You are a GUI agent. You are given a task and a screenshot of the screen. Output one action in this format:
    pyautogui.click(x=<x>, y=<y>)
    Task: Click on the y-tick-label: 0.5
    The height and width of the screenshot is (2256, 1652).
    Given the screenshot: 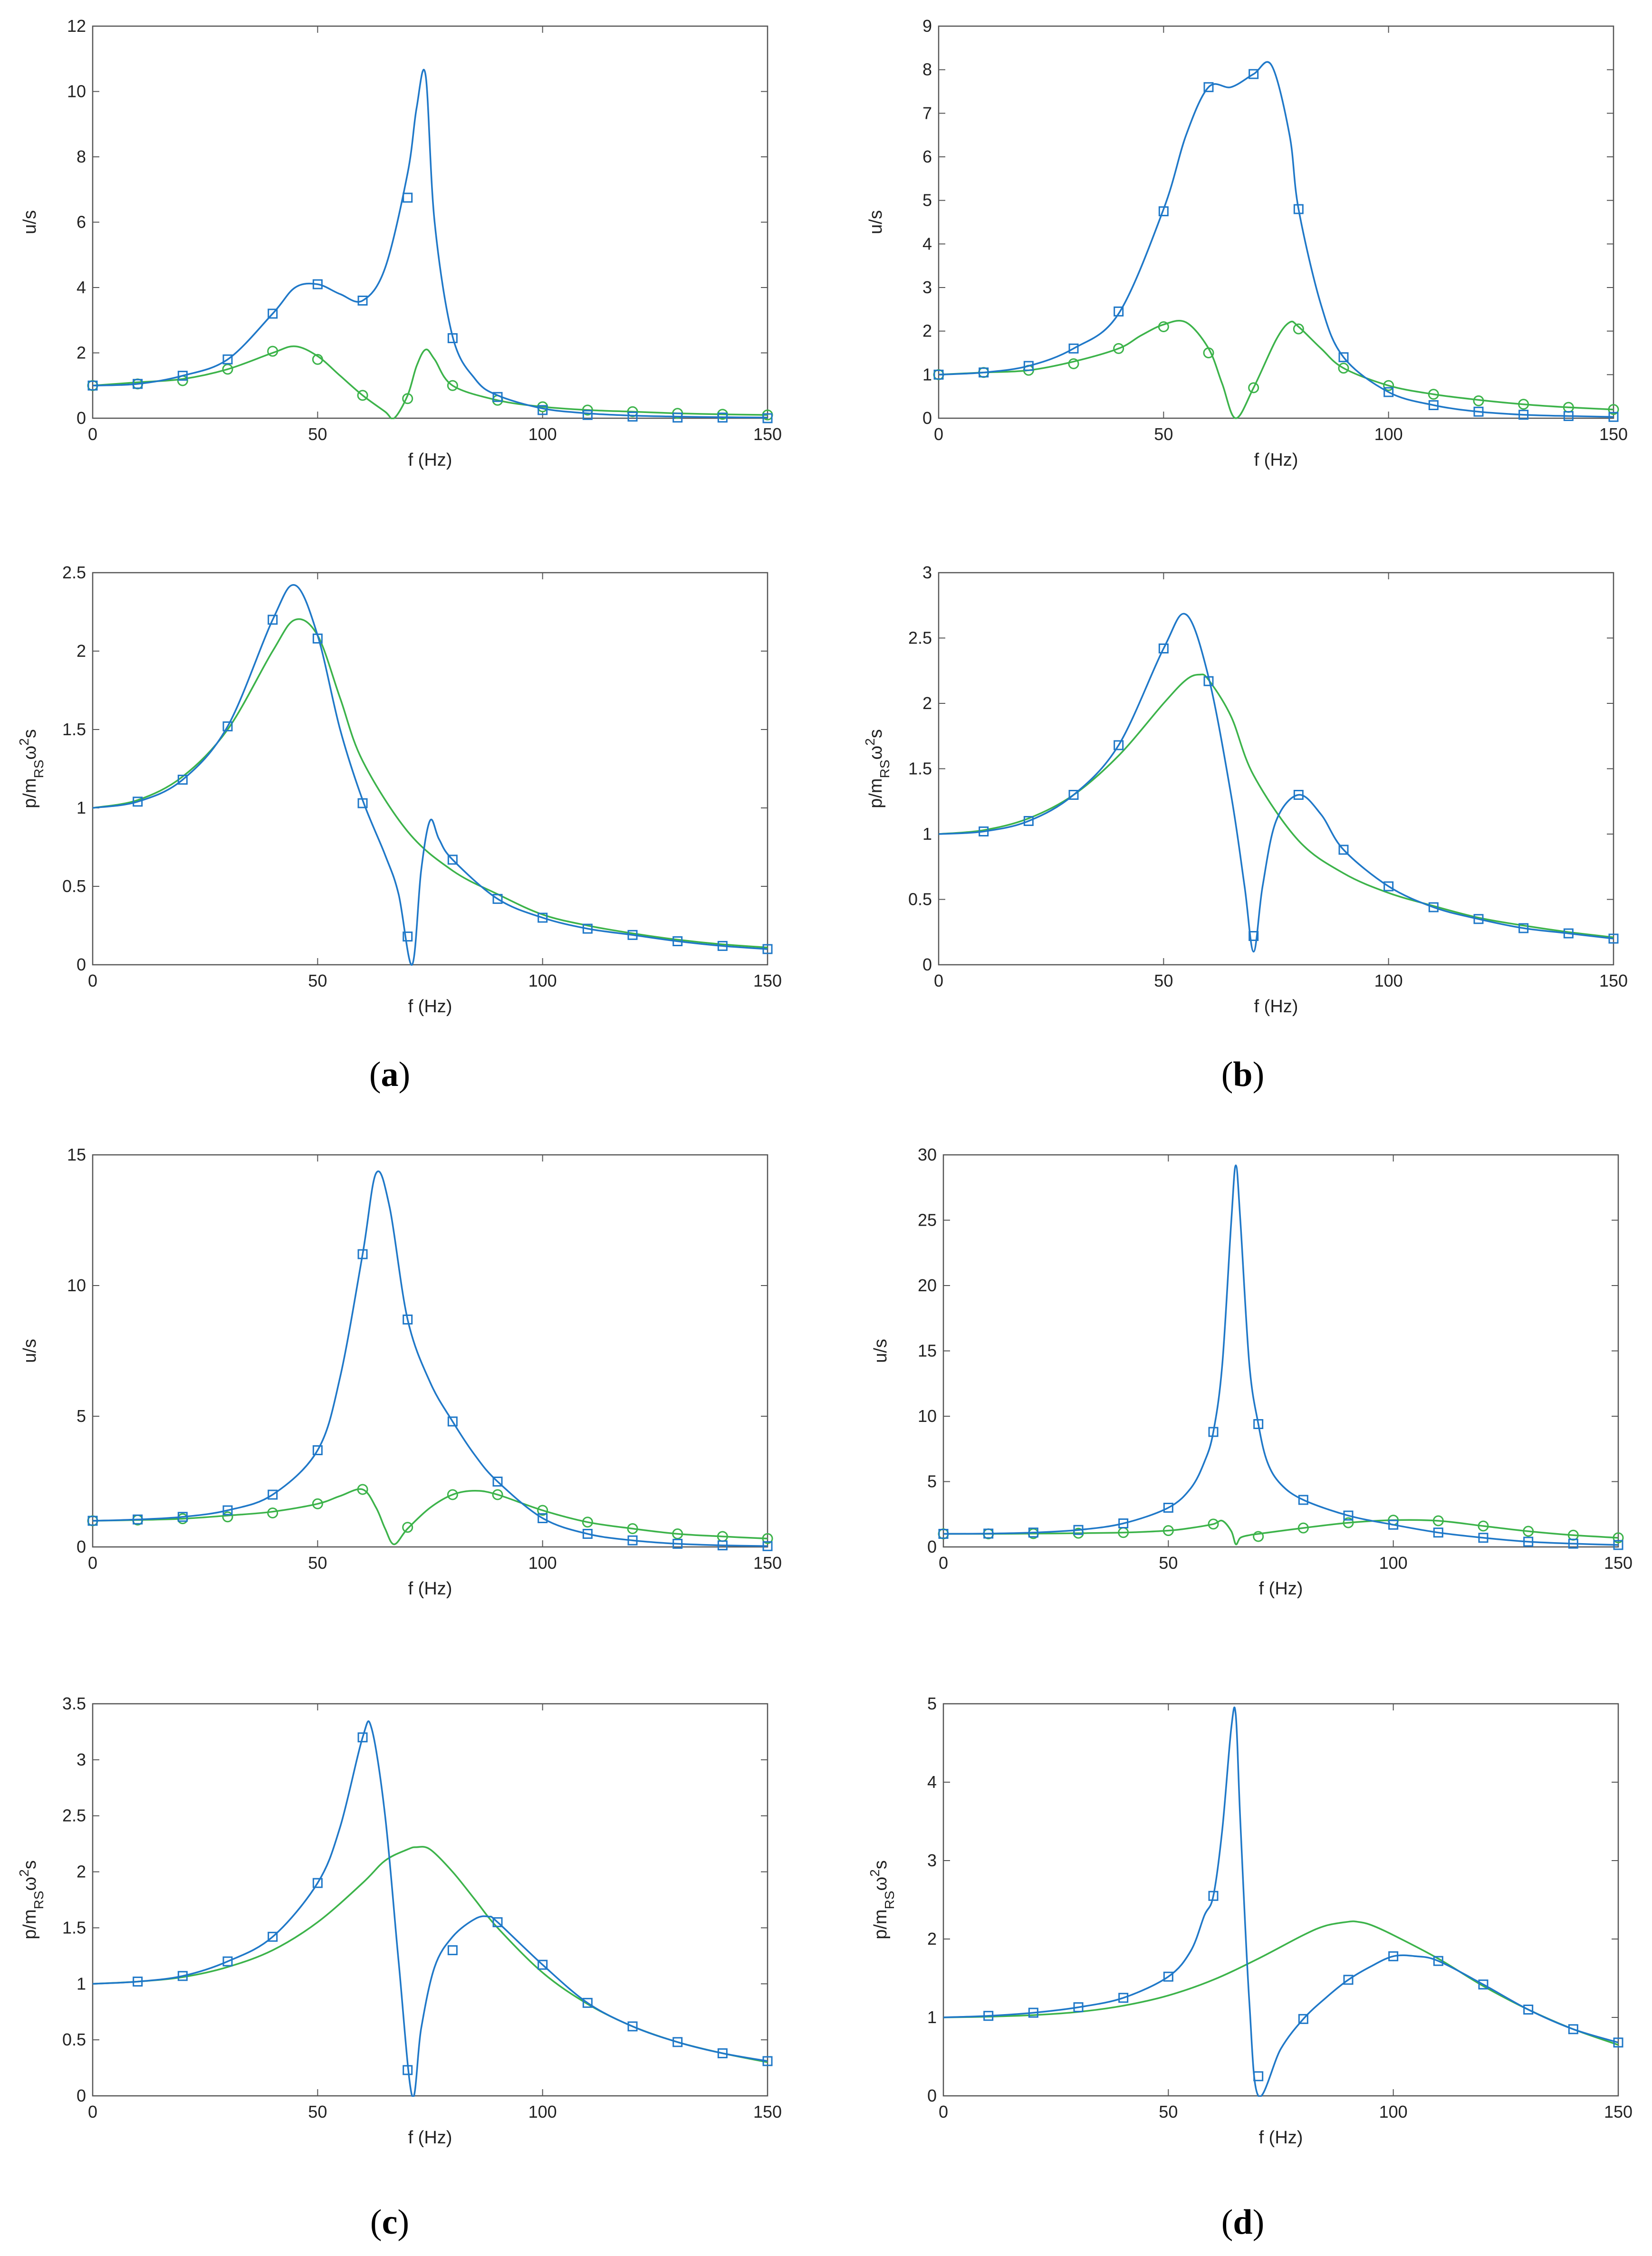 What is the action you would take?
    pyautogui.click(x=74, y=2039)
    